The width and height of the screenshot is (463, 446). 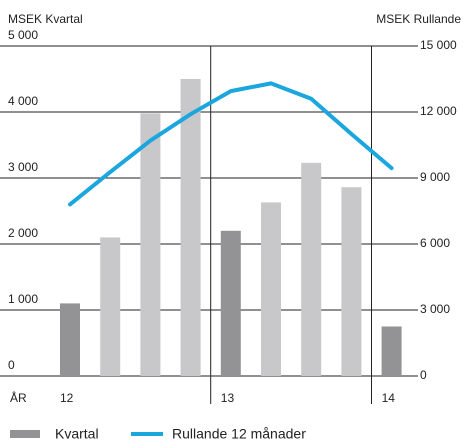 What do you see at coordinates (23, 35) in the screenshot?
I see `y-tick-label: 5 000` at bounding box center [23, 35].